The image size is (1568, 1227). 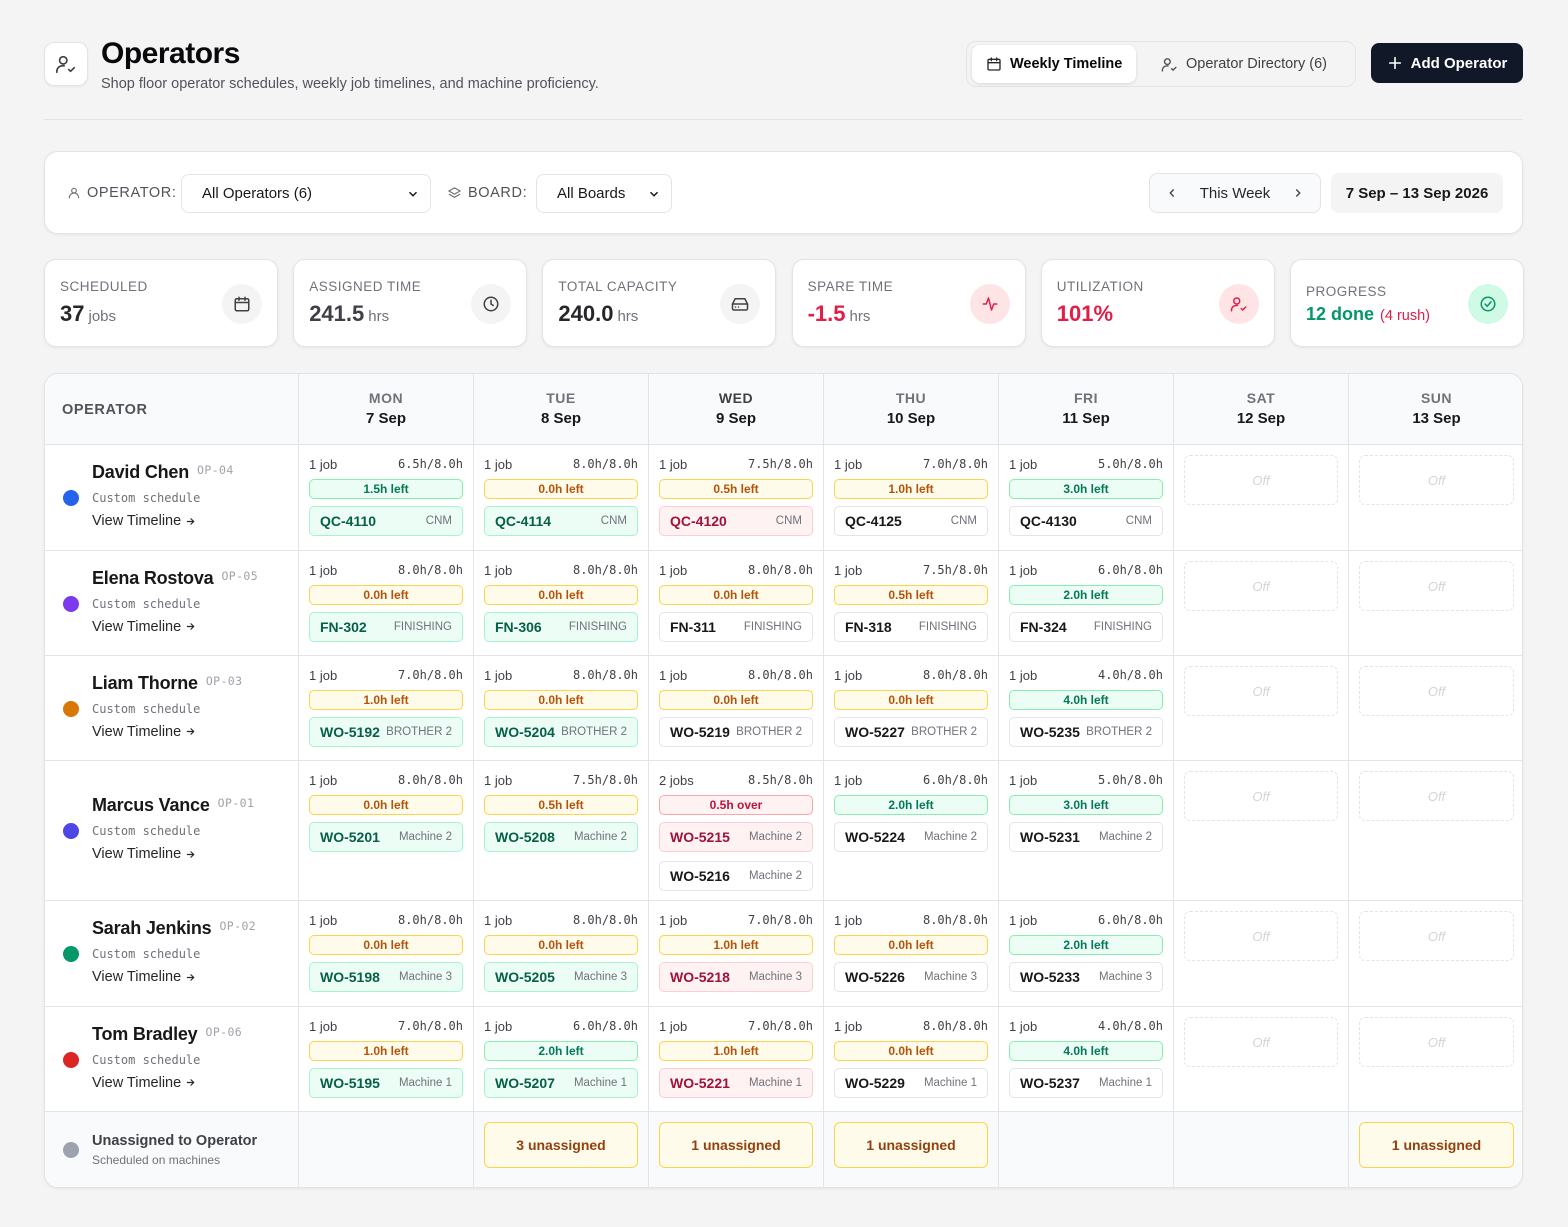 What do you see at coordinates (736, 700) in the screenshot?
I see `time-left-badge: 0.0h left` at bounding box center [736, 700].